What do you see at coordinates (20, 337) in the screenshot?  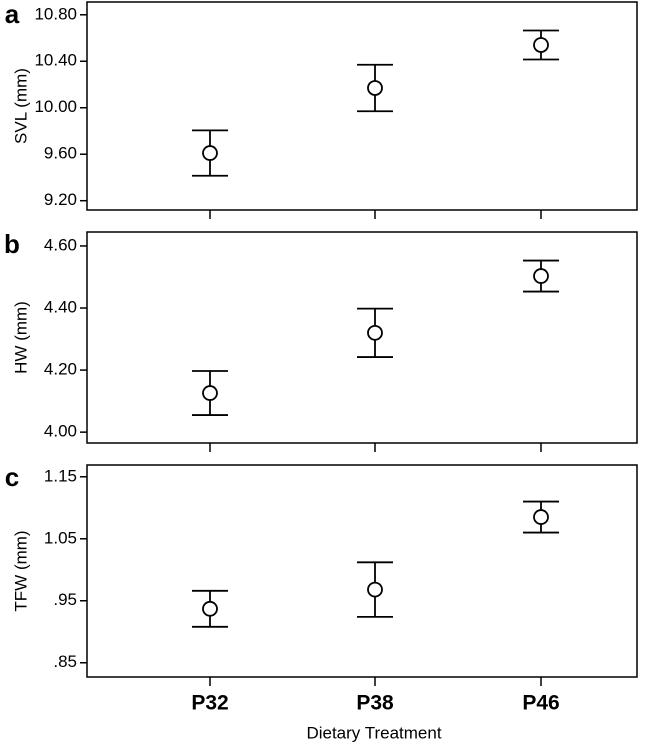 I see `y-axis-label: HW (mm)` at bounding box center [20, 337].